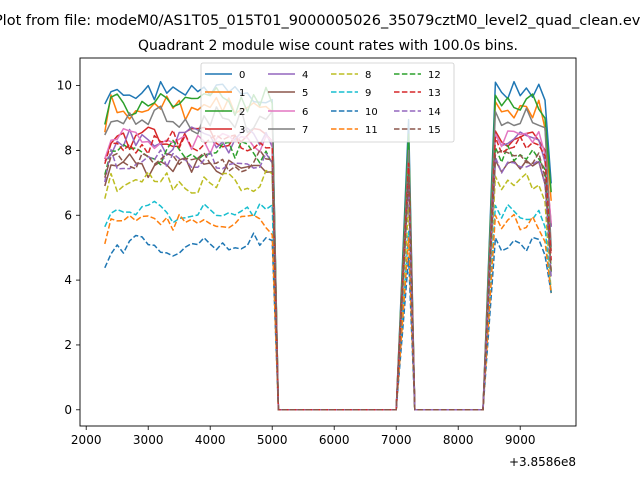 This screenshot has width=640, height=480. What do you see at coordinates (520, 440) in the screenshot?
I see `x-tick-label: 9000` at bounding box center [520, 440].